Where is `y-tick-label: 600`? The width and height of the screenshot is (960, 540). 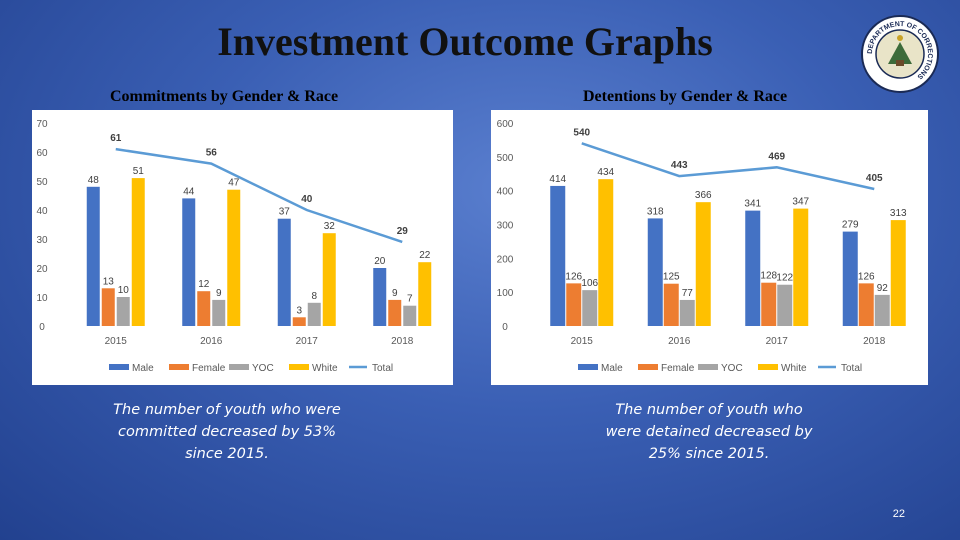
y-tick-label: 600 is located at coordinates (505, 124).